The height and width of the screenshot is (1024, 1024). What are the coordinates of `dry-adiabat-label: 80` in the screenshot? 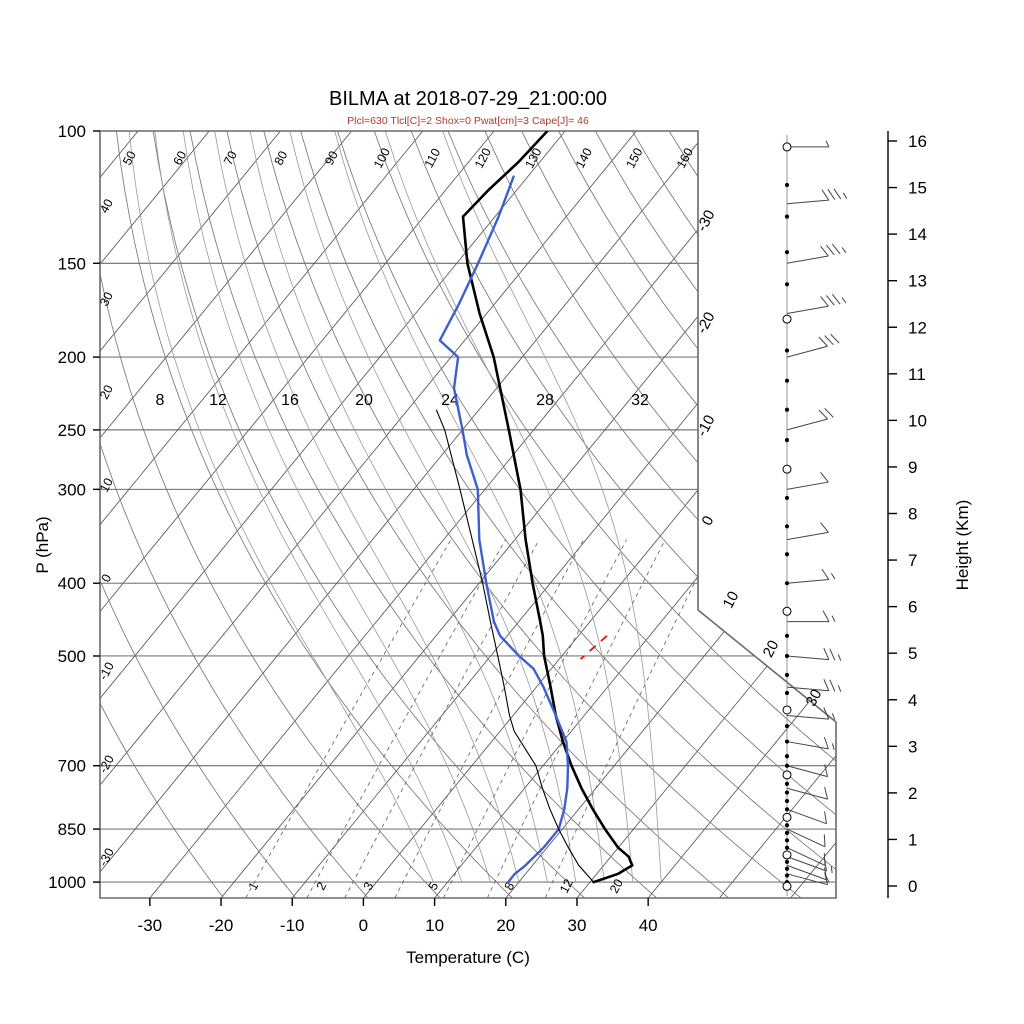 It's located at (281, 158).